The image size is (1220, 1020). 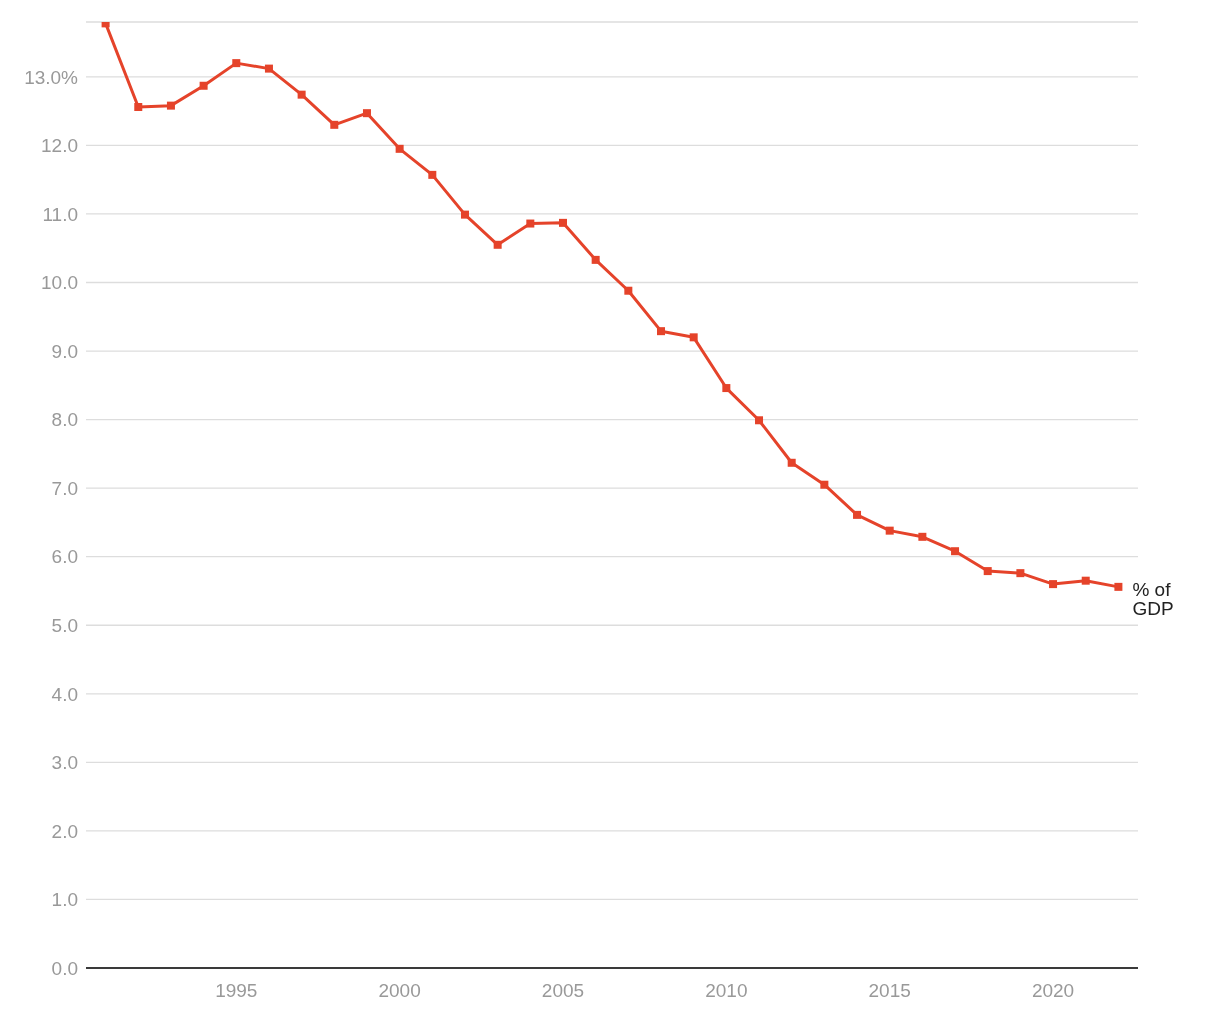 I want to click on x-tick-label: 2000, so click(x=399, y=991).